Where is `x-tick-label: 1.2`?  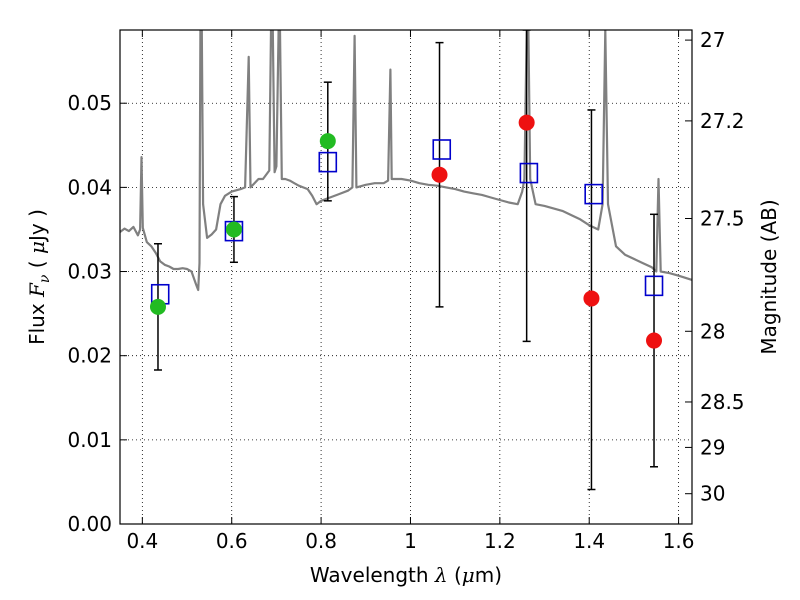 x-tick-label: 1.2 is located at coordinates (500, 541).